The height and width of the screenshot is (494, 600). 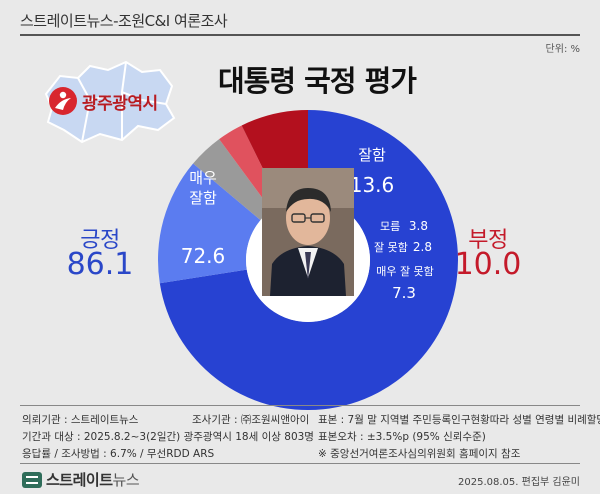 What do you see at coordinates (372, 185) in the screenshot?
I see `slice-value-good: 13.6` at bounding box center [372, 185].